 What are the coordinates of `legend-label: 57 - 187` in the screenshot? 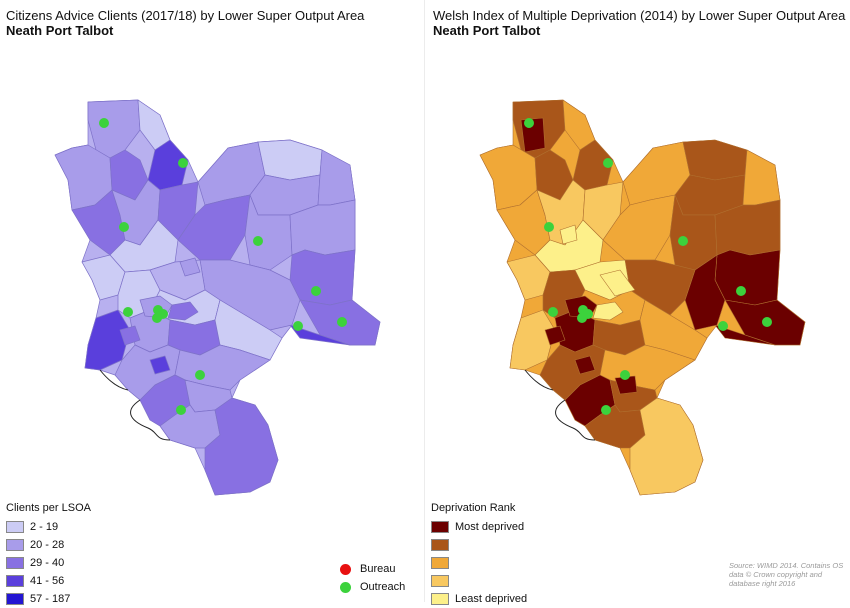 It's located at (50, 599).